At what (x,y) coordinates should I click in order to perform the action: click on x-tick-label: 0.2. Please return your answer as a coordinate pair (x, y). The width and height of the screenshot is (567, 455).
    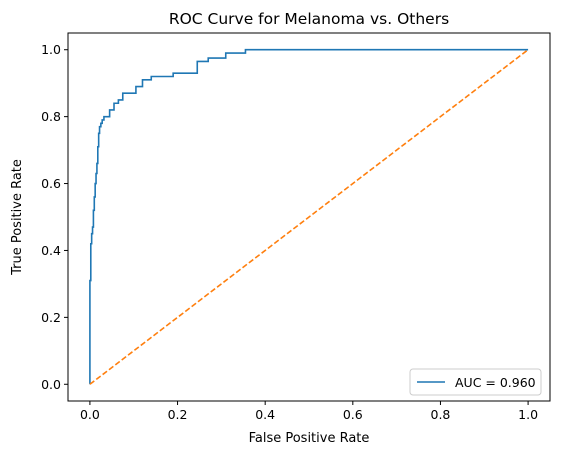
    Looking at the image, I should click on (178, 414).